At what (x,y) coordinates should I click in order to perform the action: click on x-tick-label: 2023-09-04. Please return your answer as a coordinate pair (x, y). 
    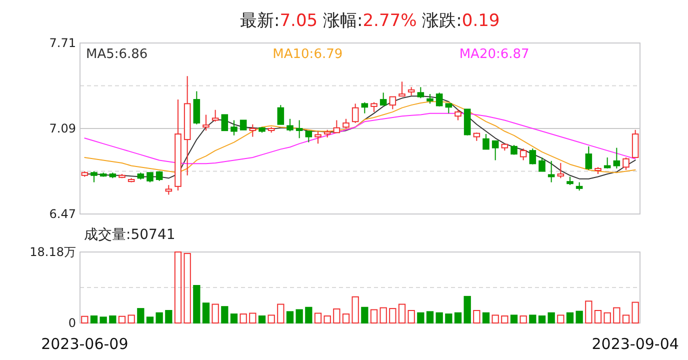
    Looking at the image, I should click on (635, 344).